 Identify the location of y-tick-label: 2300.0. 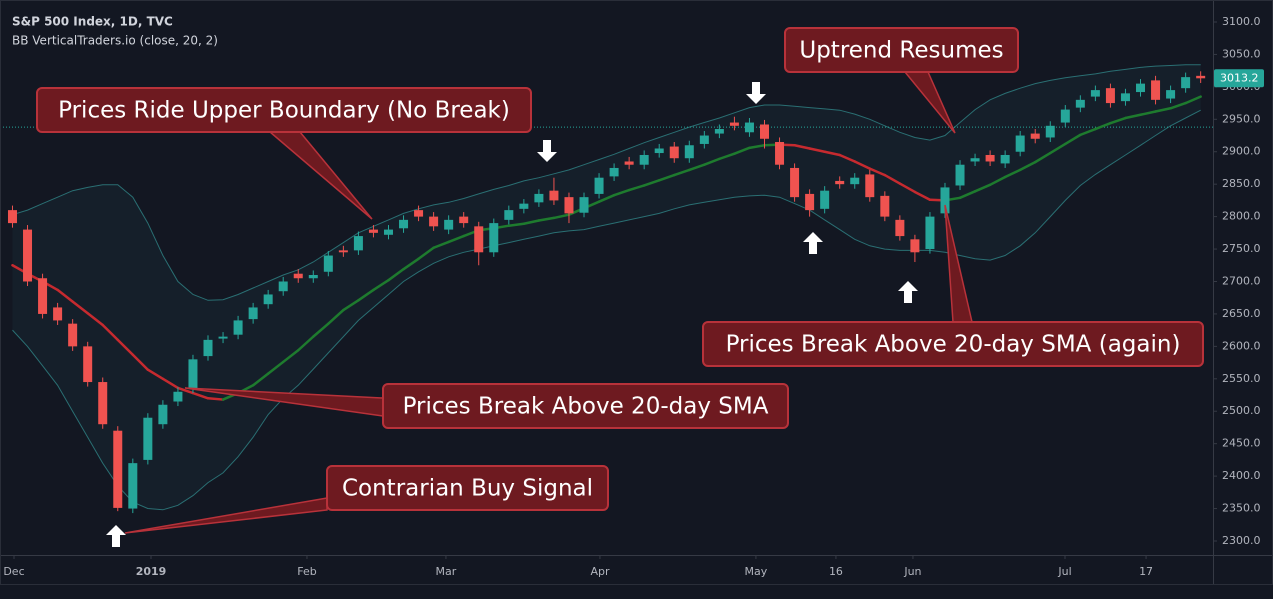
(1241, 540).